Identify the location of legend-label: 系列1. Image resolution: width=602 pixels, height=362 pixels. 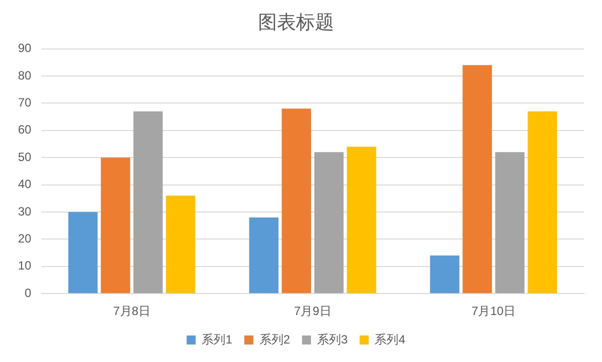
(217, 339).